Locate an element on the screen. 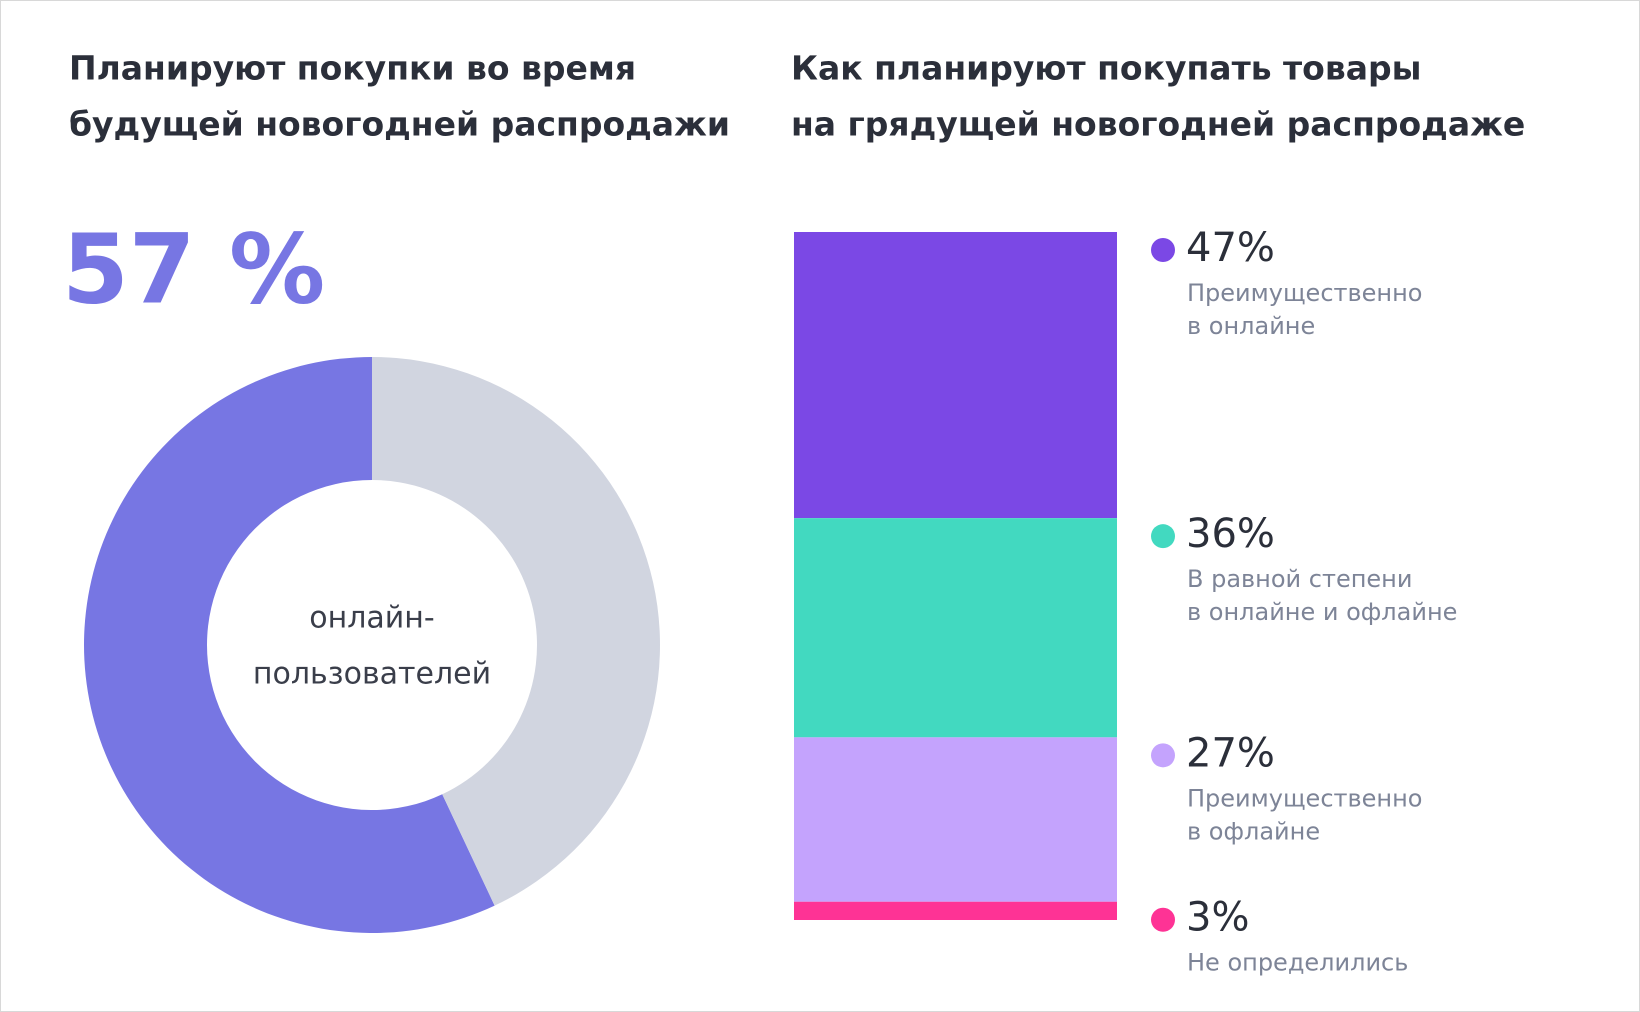  legend-label: в онлайне и офлайне is located at coordinates (1322, 612).